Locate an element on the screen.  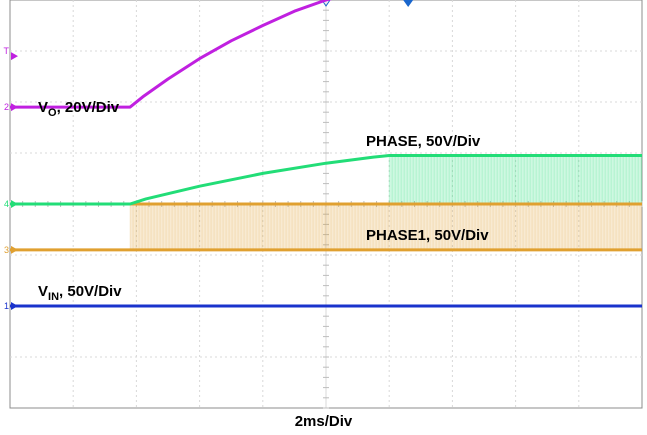
channel-number-0: 2 is located at coordinates (6, 107).